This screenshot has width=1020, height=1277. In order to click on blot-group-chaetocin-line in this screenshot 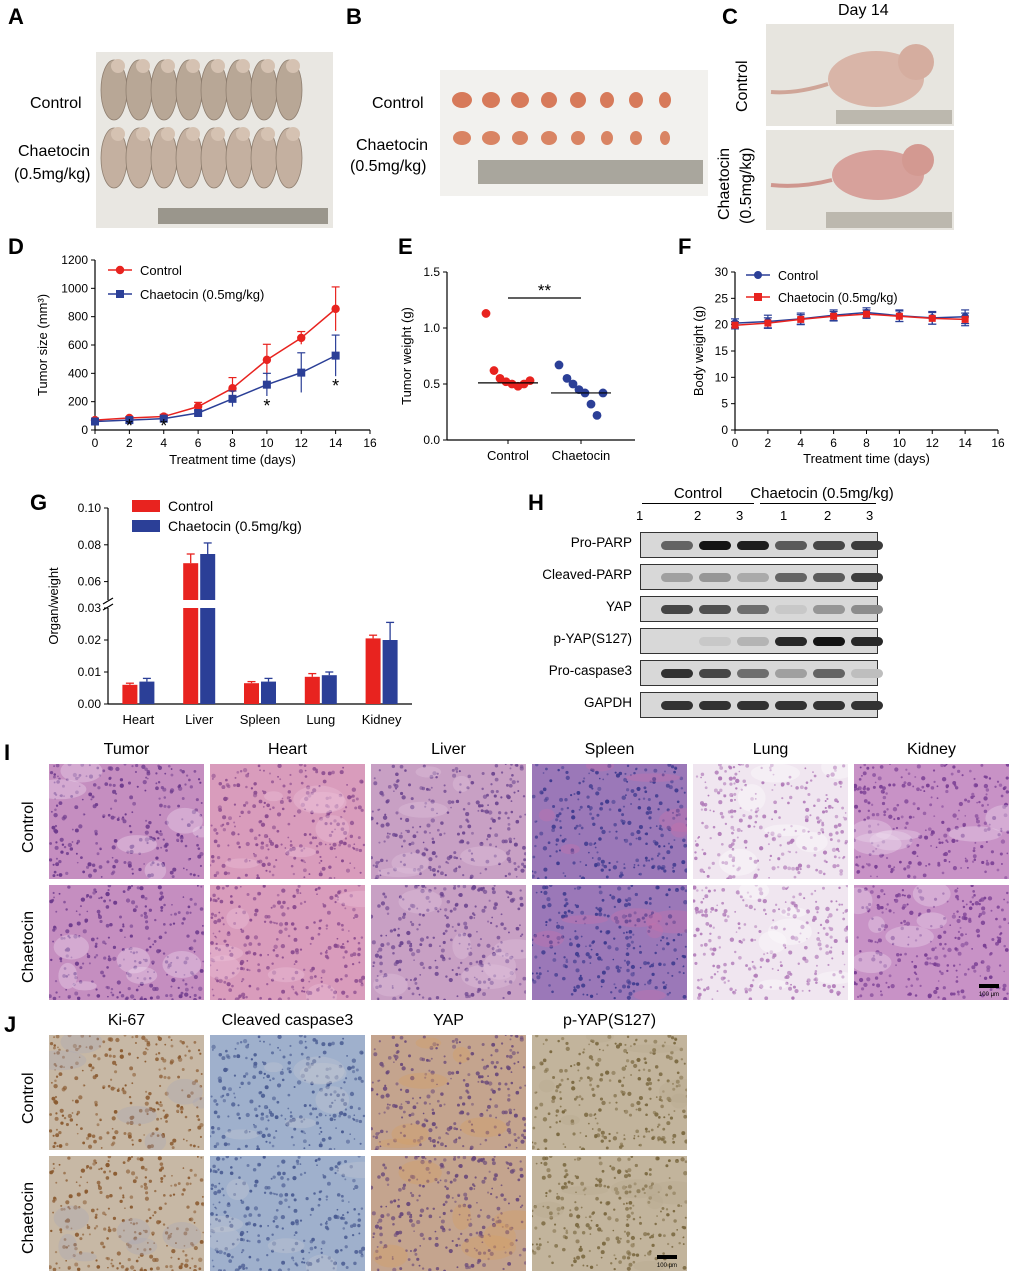, I will do `click(818, 503)`.